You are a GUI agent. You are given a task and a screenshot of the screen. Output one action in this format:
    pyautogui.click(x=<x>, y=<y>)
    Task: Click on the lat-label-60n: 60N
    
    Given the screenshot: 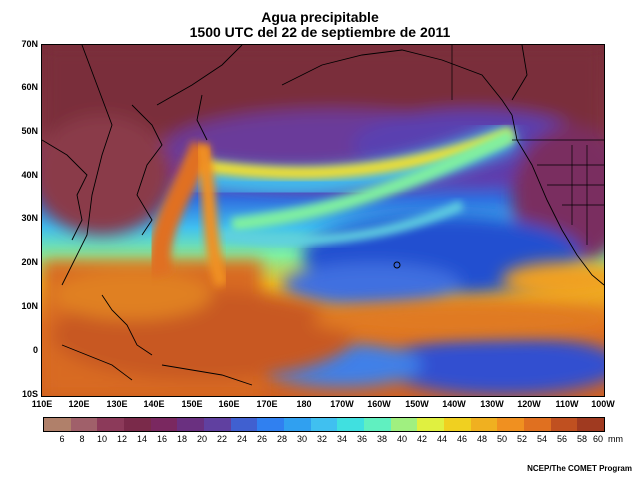 What is the action you would take?
    pyautogui.click(x=29, y=87)
    